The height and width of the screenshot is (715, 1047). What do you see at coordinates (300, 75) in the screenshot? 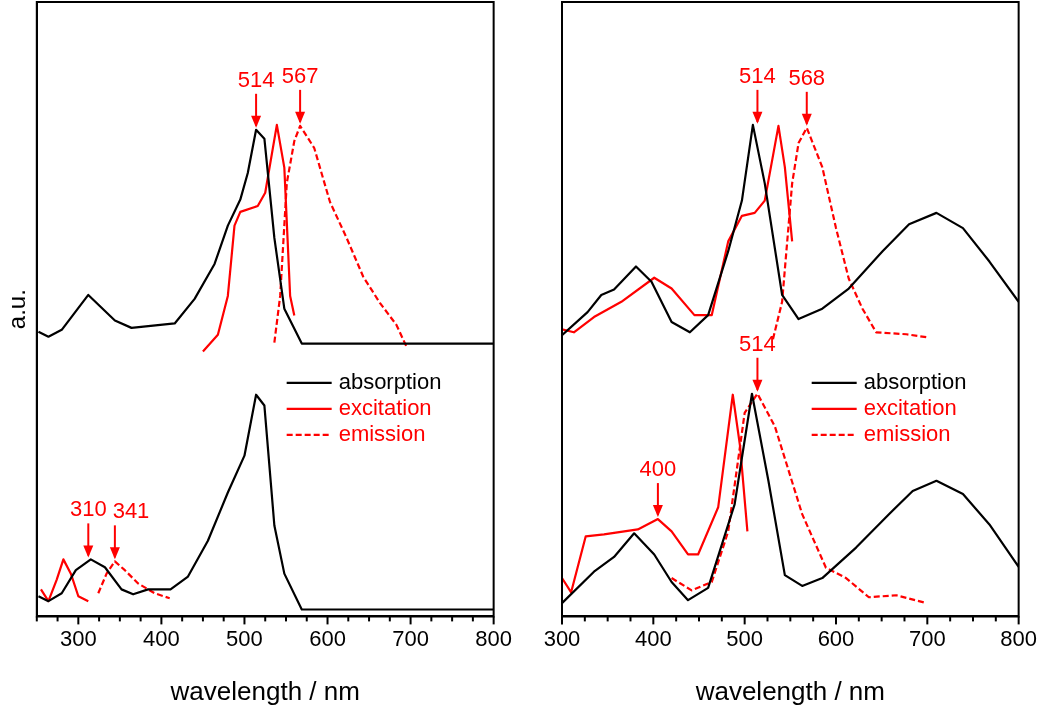
I see `annotation: 567` at bounding box center [300, 75].